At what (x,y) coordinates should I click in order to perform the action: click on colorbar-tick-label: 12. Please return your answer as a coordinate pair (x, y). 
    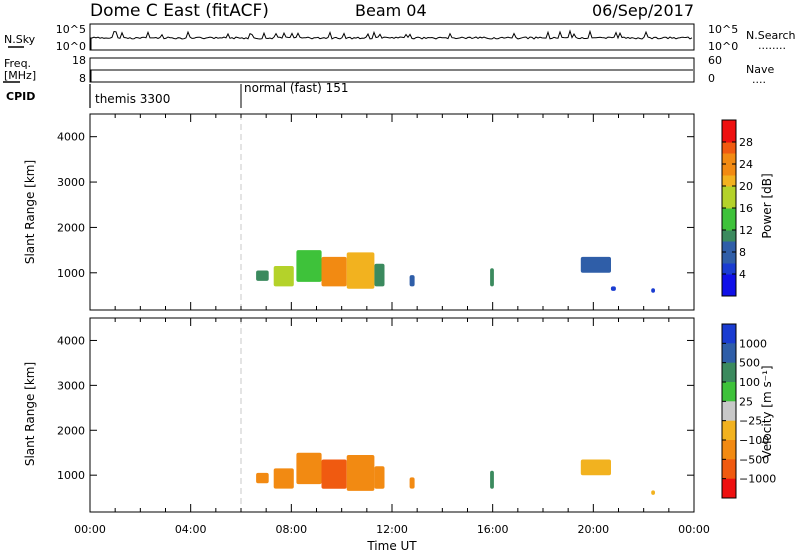
    Looking at the image, I should click on (746, 230).